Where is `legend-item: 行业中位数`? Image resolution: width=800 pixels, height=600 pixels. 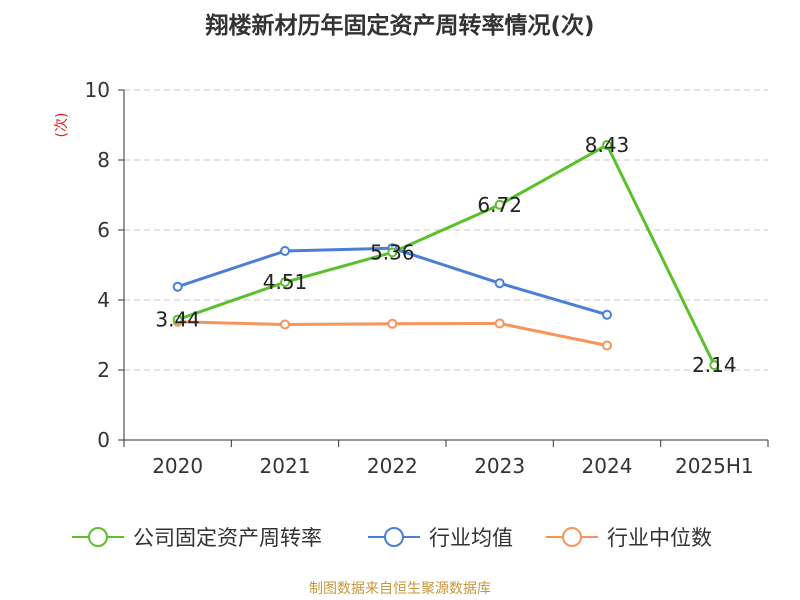
legend-item: 行业中位数 is located at coordinates (629, 538).